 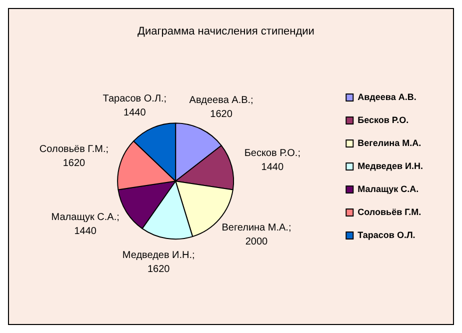 What do you see at coordinates (387, 235) in the screenshot?
I see `legend-label: Тарасов О.Л.` at bounding box center [387, 235].